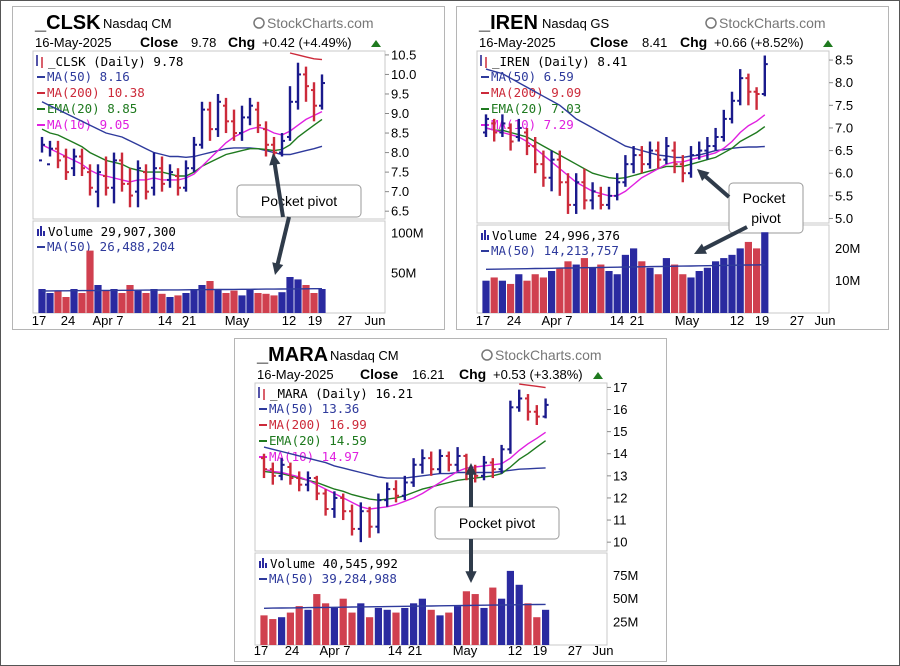 This screenshot has height=666, width=900. What do you see at coordinates (847, 280) in the screenshot?
I see `volume-tick-label: 10M` at bounding box center [847, 280].